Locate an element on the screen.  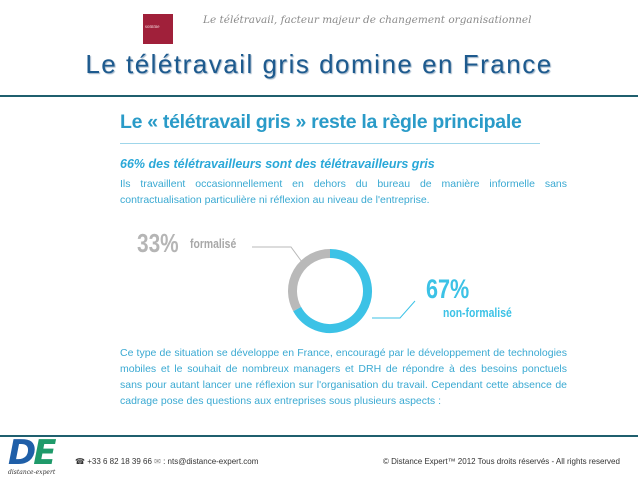
bottom-divider is located at coordinates (319, 436).